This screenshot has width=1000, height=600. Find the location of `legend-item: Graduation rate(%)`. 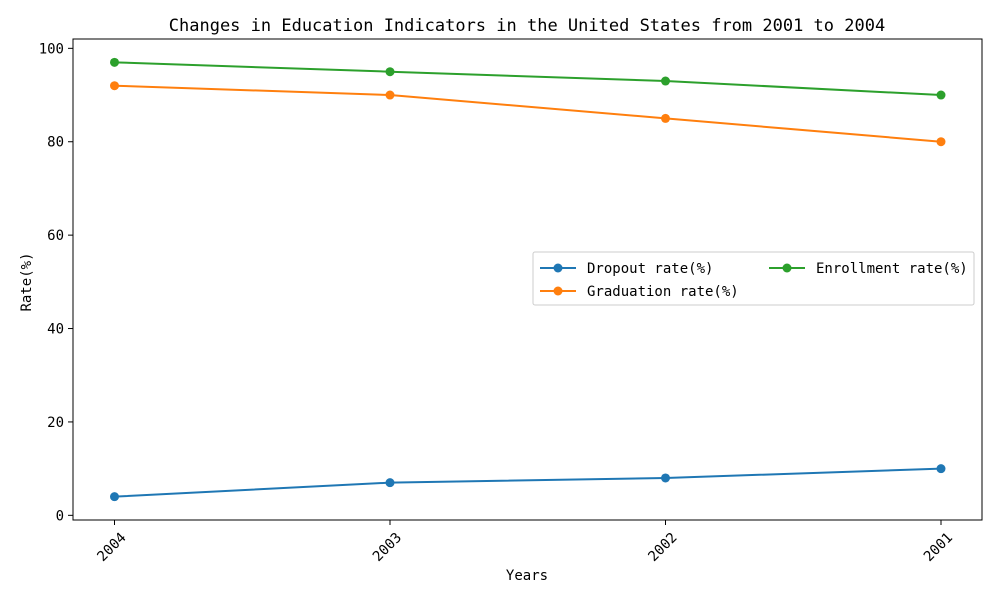

legend-item: Graduation rate(%) is located at coordinates (639, 292).